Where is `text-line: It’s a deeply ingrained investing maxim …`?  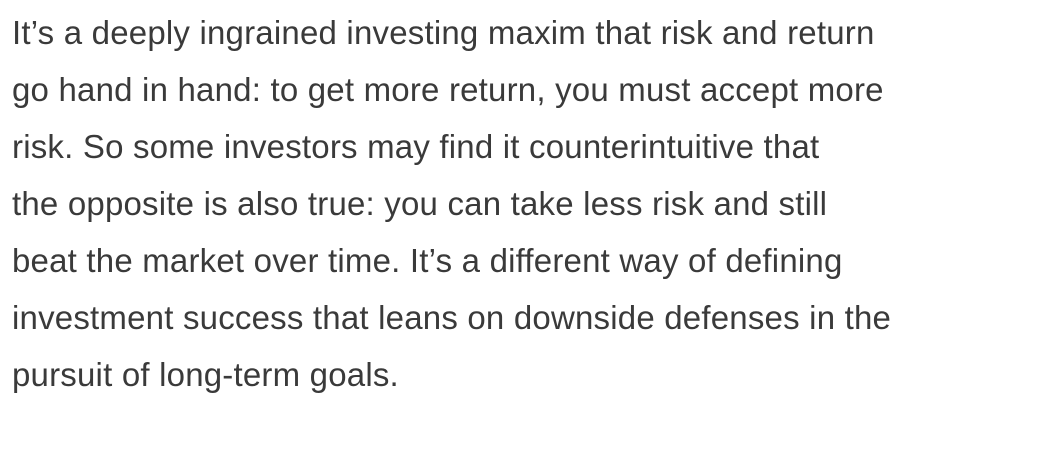 text-line: It’s a deeply ingrained investing maxim … is located at coordinates (443, 32).